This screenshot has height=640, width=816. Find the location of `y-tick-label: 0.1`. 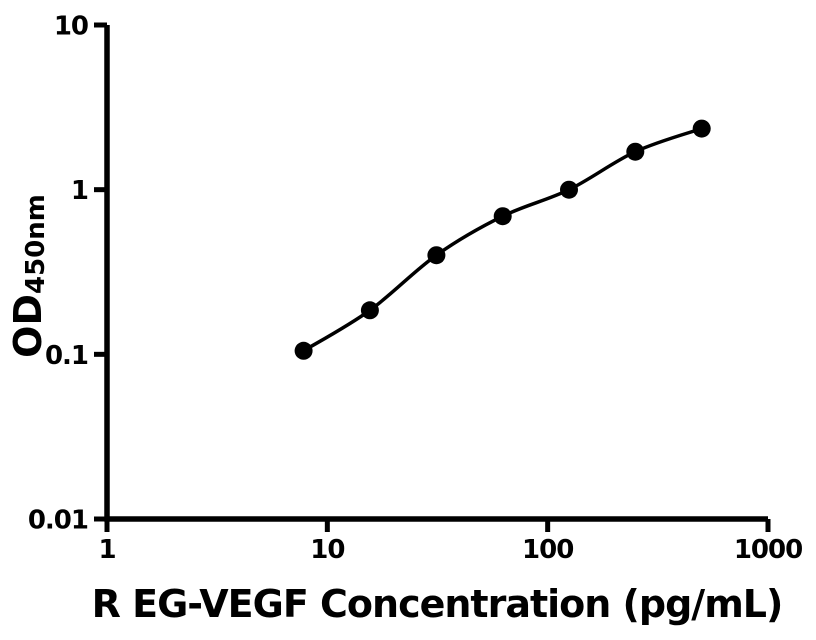

y-tick-label: 0.1 is located at coordinates (66, 356).